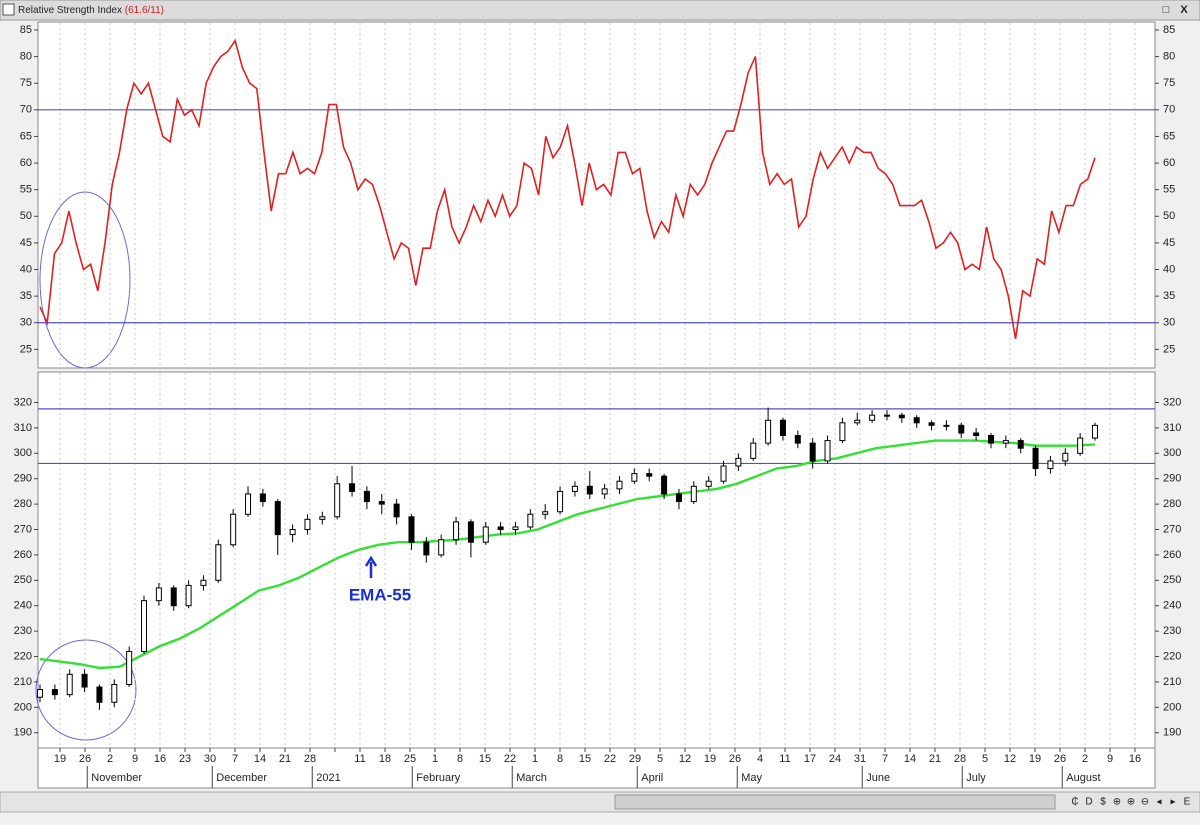 This screenshot has height=825, width=1200. Describe the element at coordinates (1184, 10) in the screenshot. I see `close-button: X` at that location.